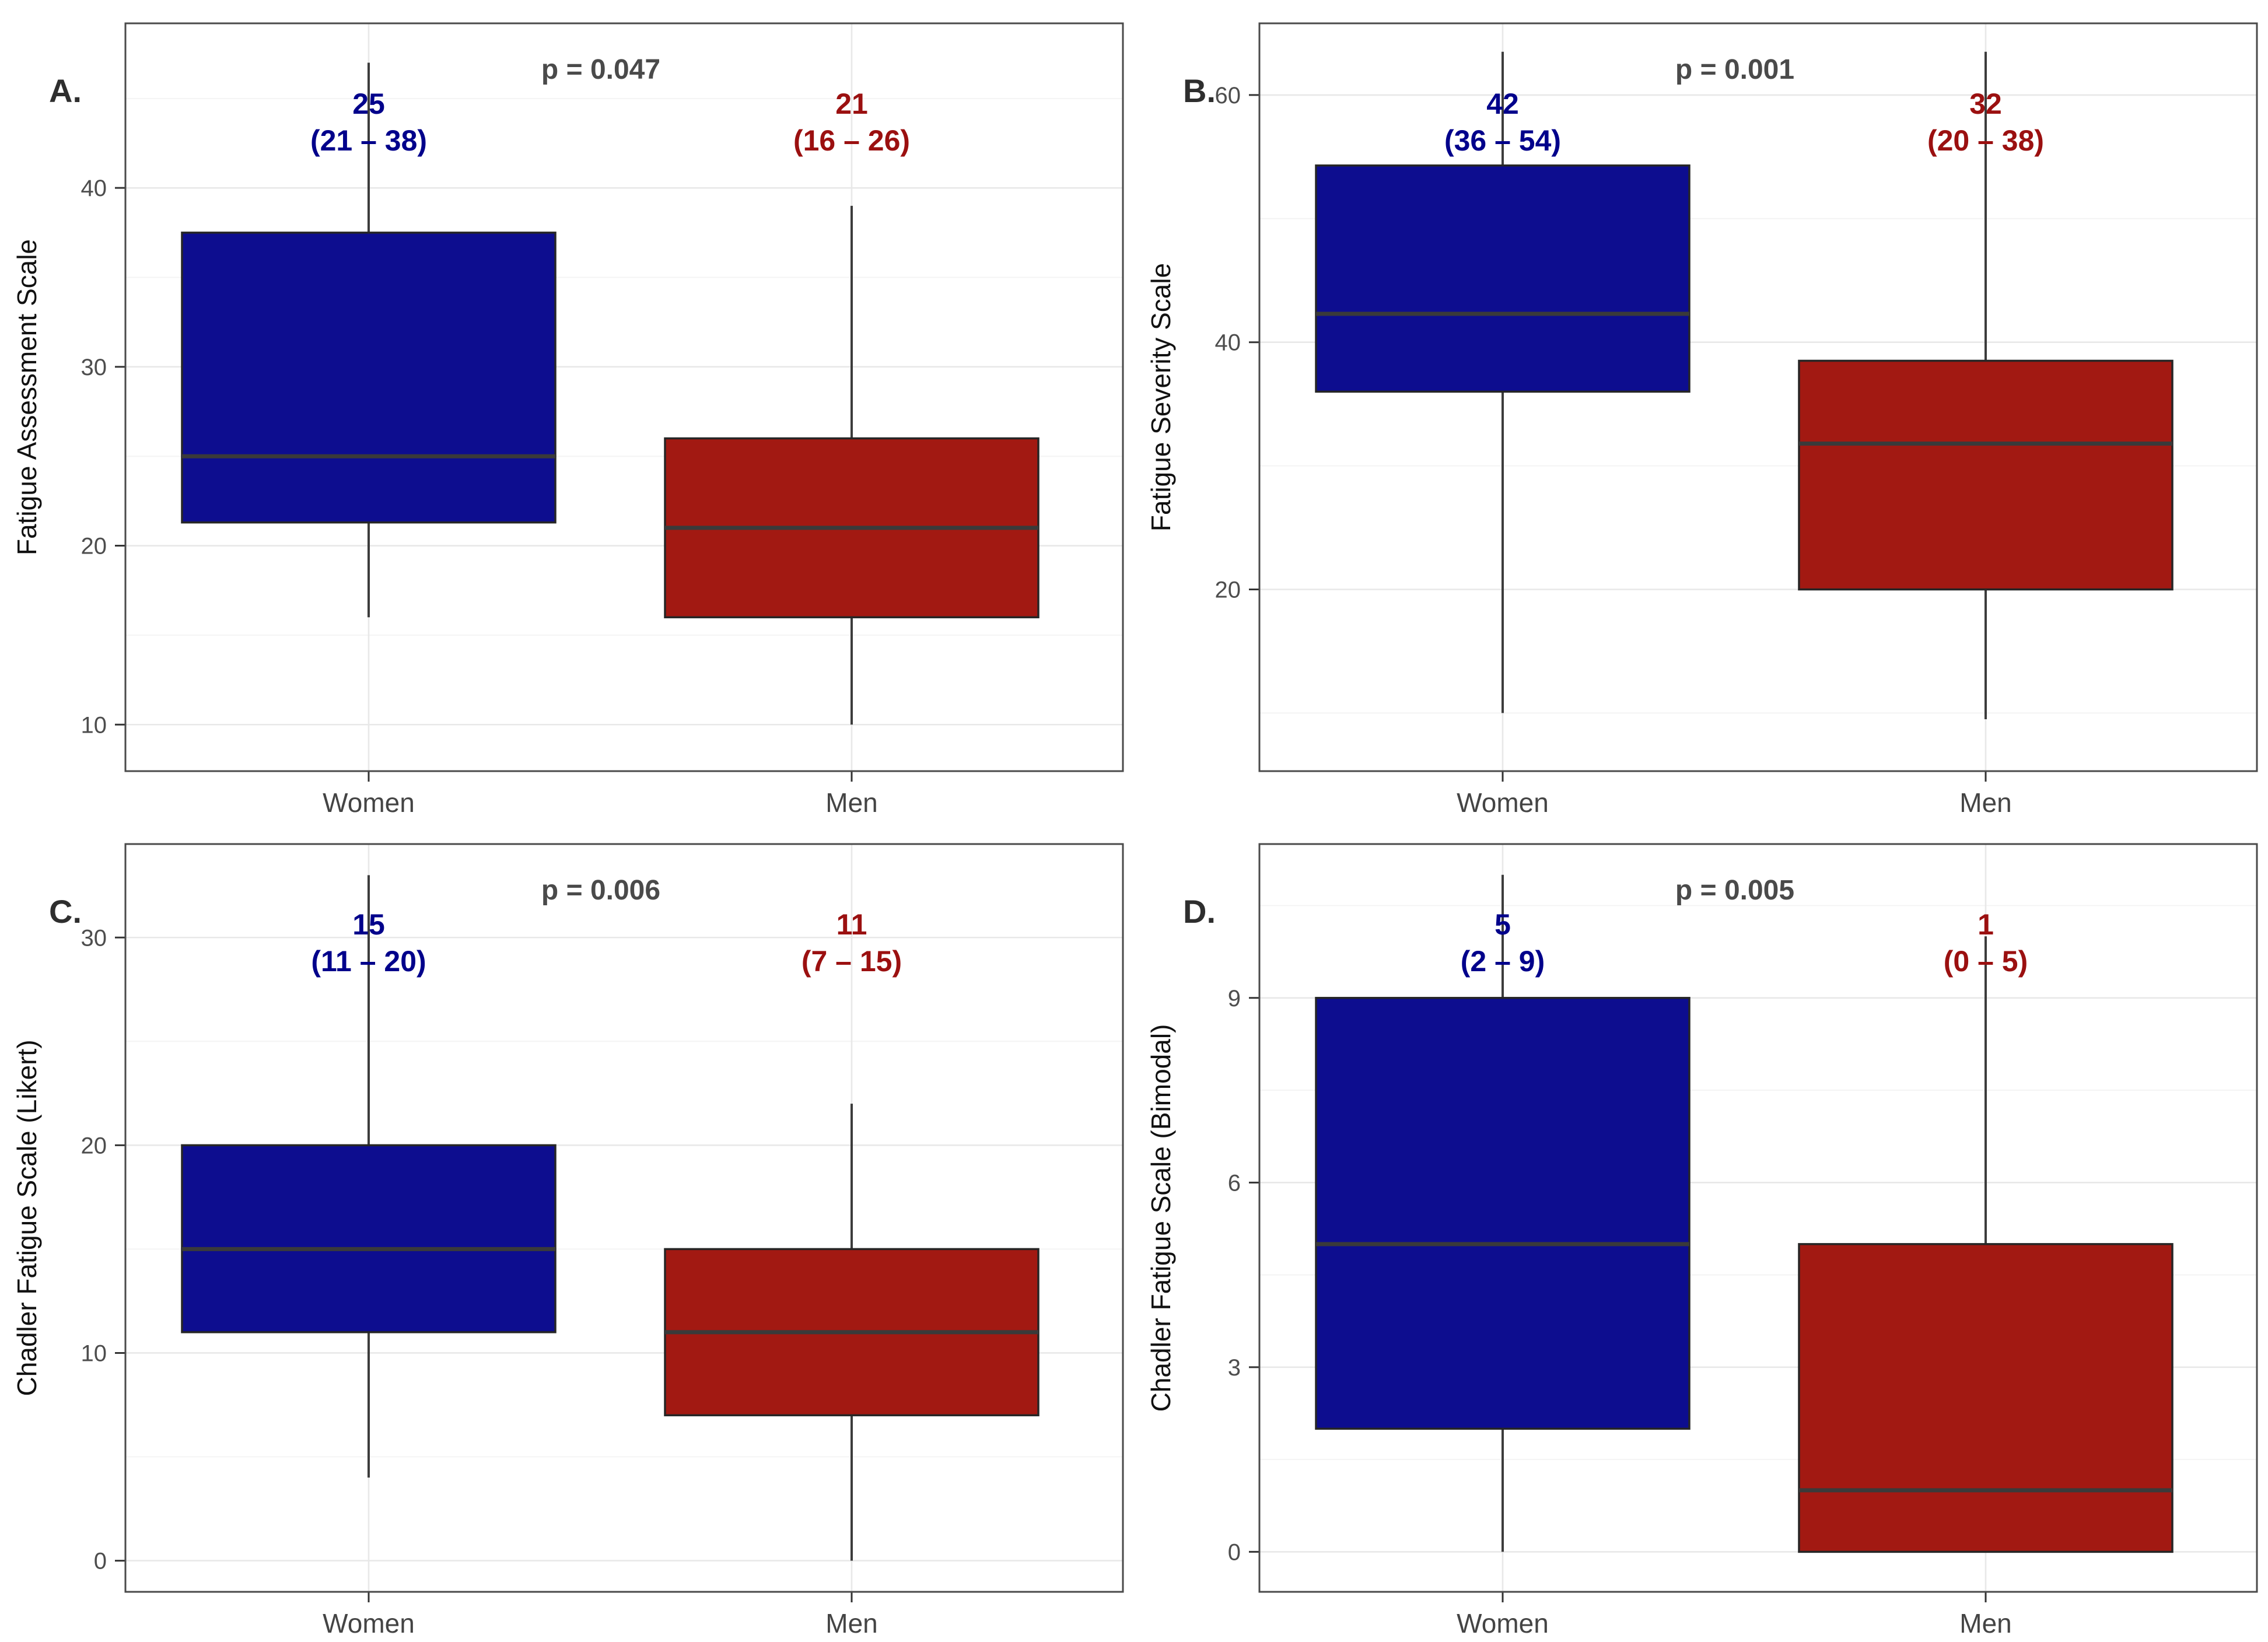 The height and width of the screenshot is (1642, 2268). I want to click on annotation-iqr-women: (11 – 20), so click(368, 962).